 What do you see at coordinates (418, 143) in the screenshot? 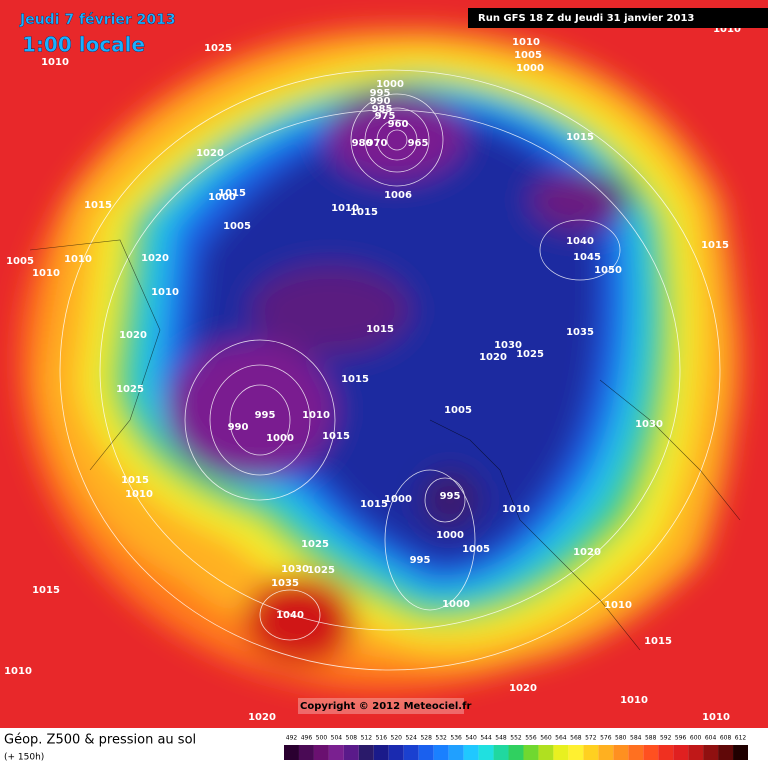
I see `isobar-label: 965` at bounding box center [418, 143].